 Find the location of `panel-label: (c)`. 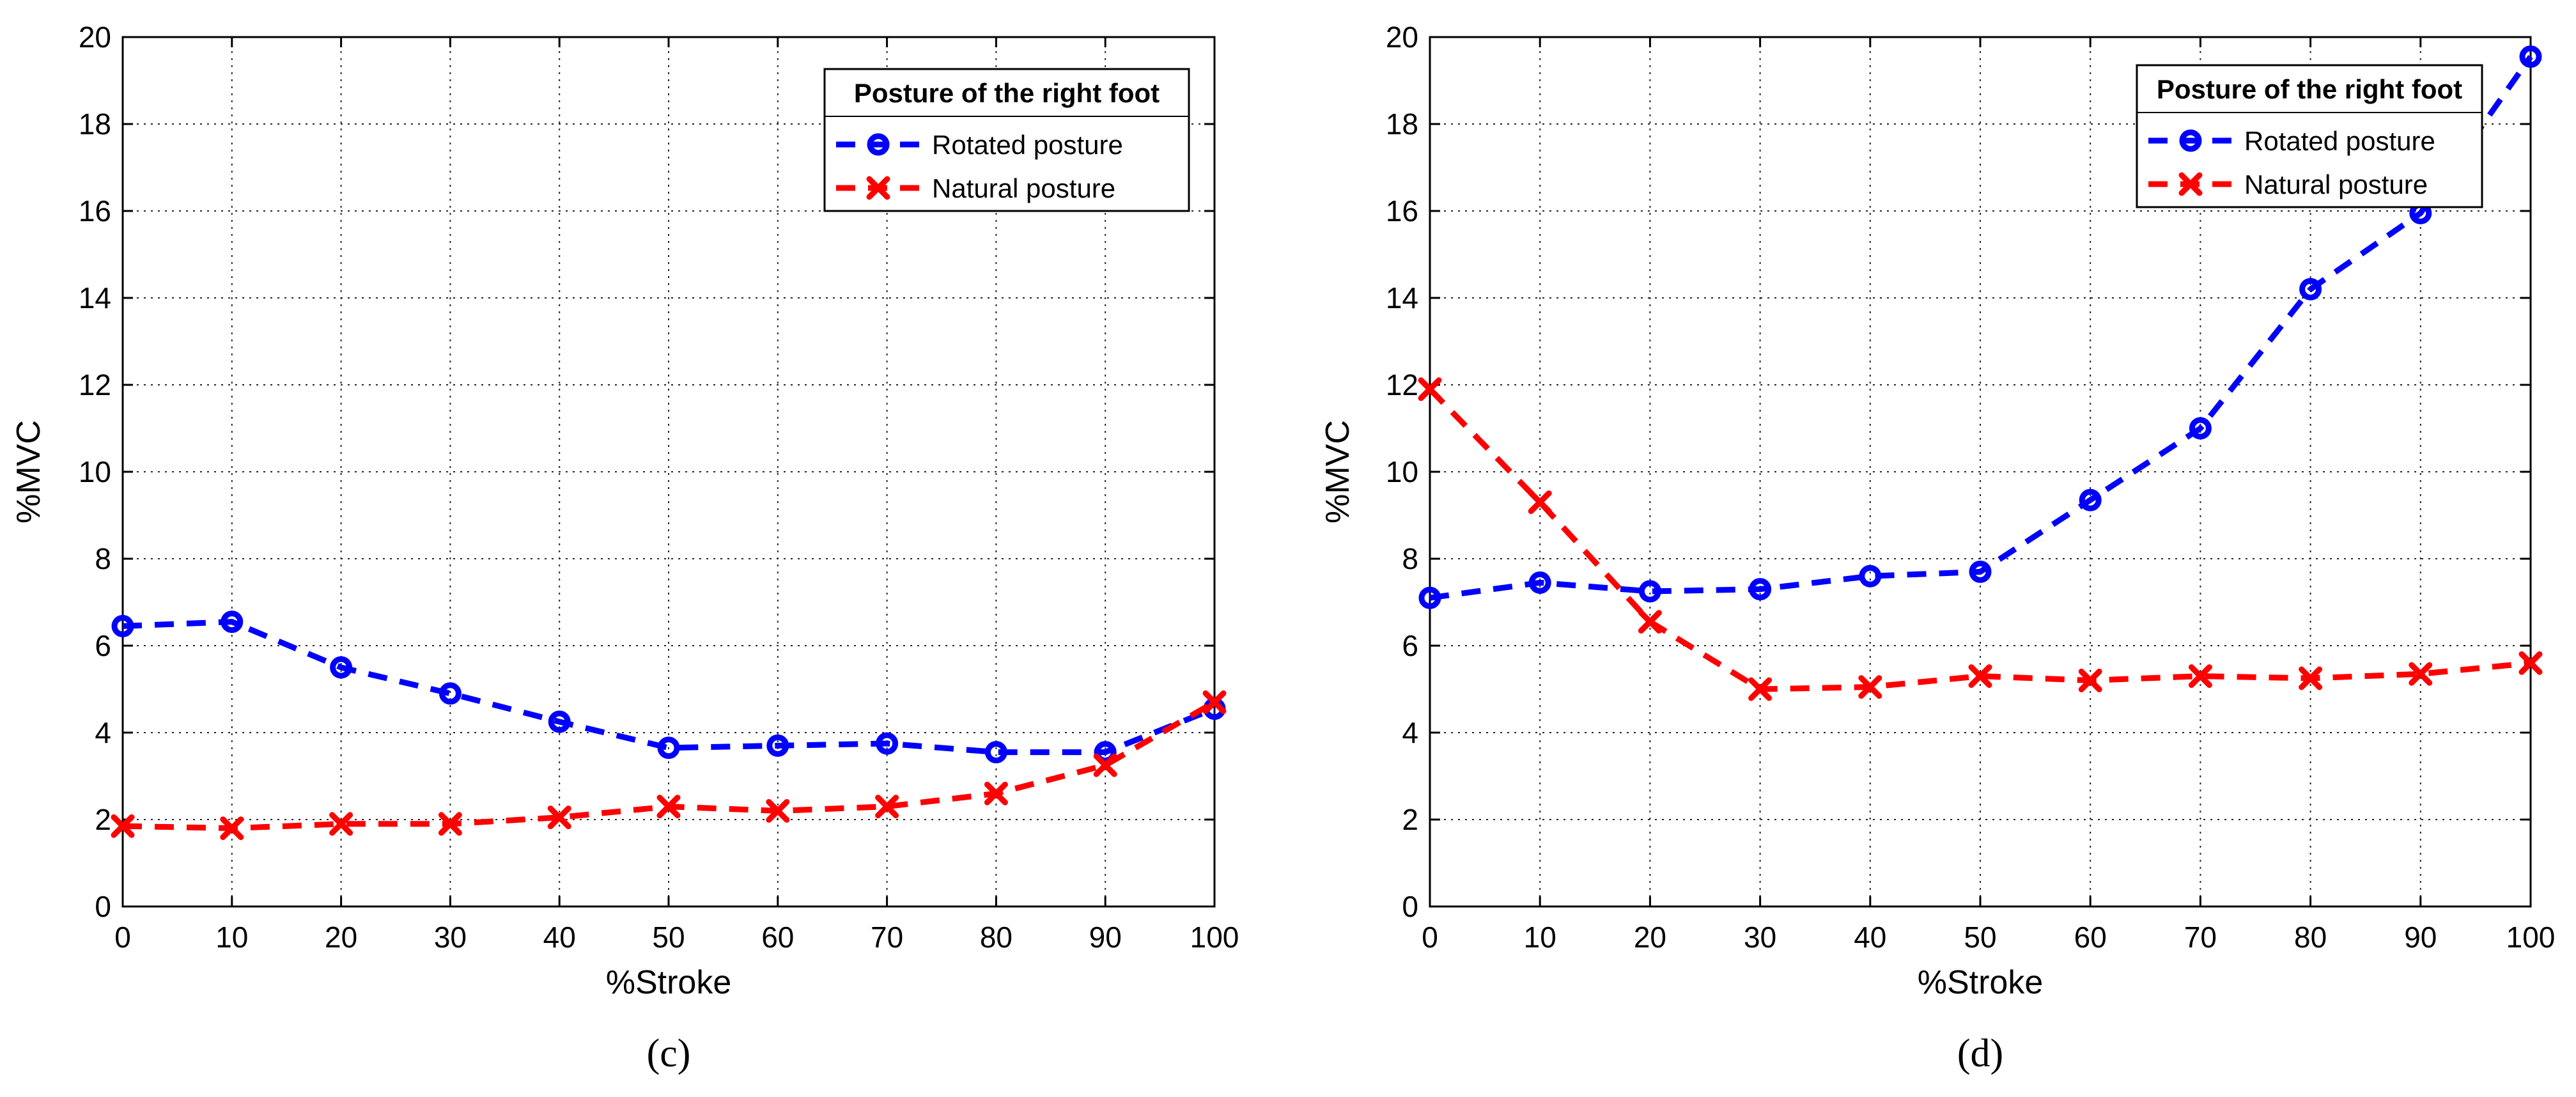

panel-label: (c) is located at coordinates (669, 1053).